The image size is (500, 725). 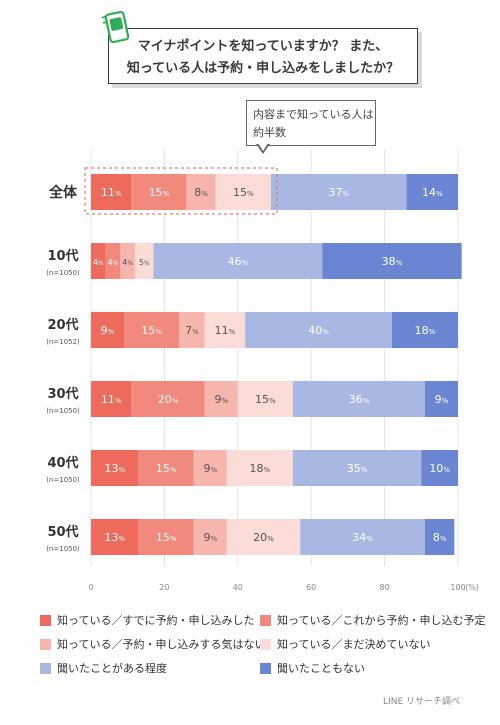 I want to click on x-unit-label: (%), so click(x=472, y=587).